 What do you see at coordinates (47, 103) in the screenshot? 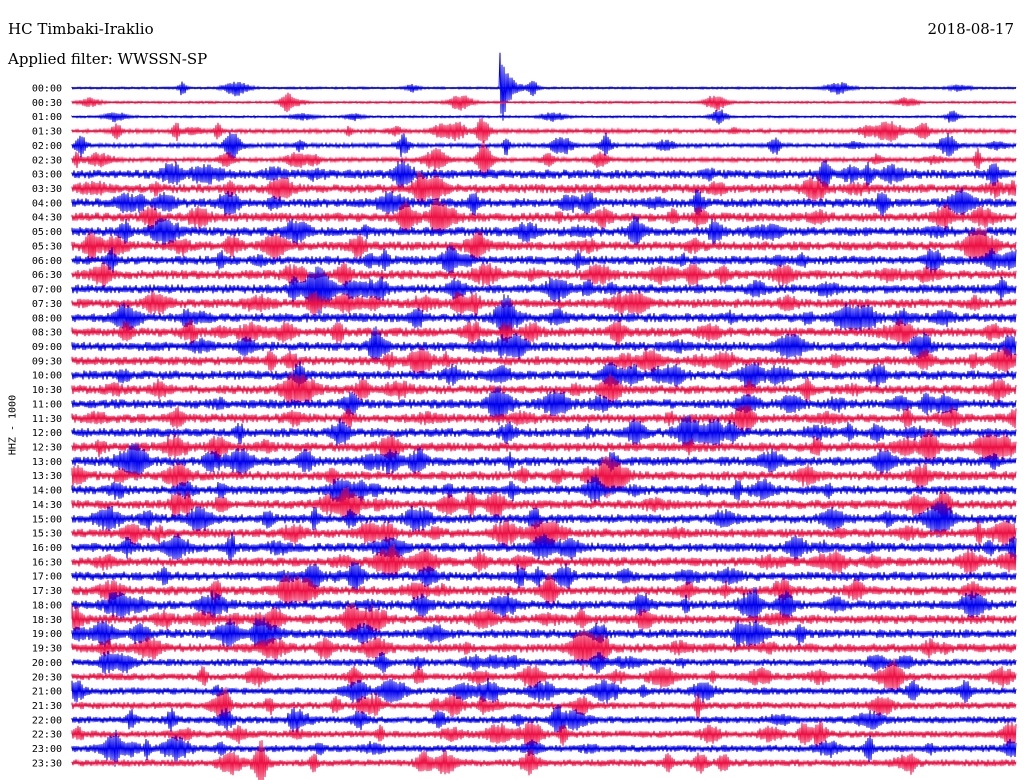
I see `row-time-label: 00:30` at bounding box center [47, 103].